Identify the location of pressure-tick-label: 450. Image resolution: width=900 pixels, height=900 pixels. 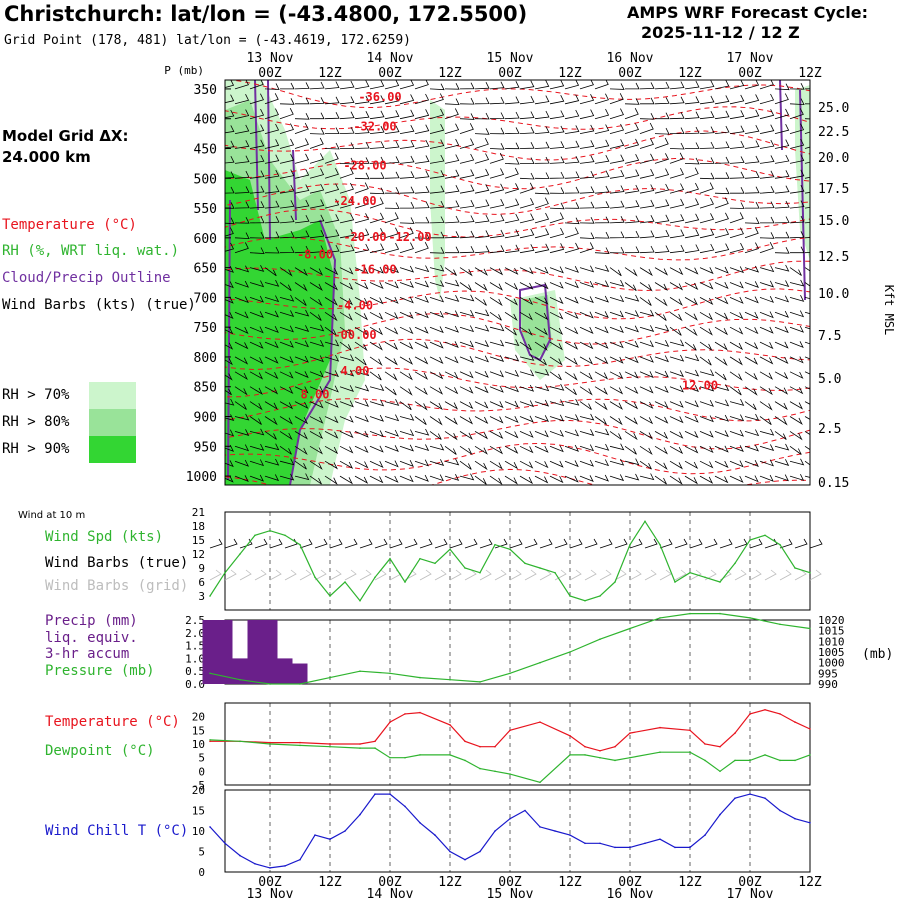
(205, 149).